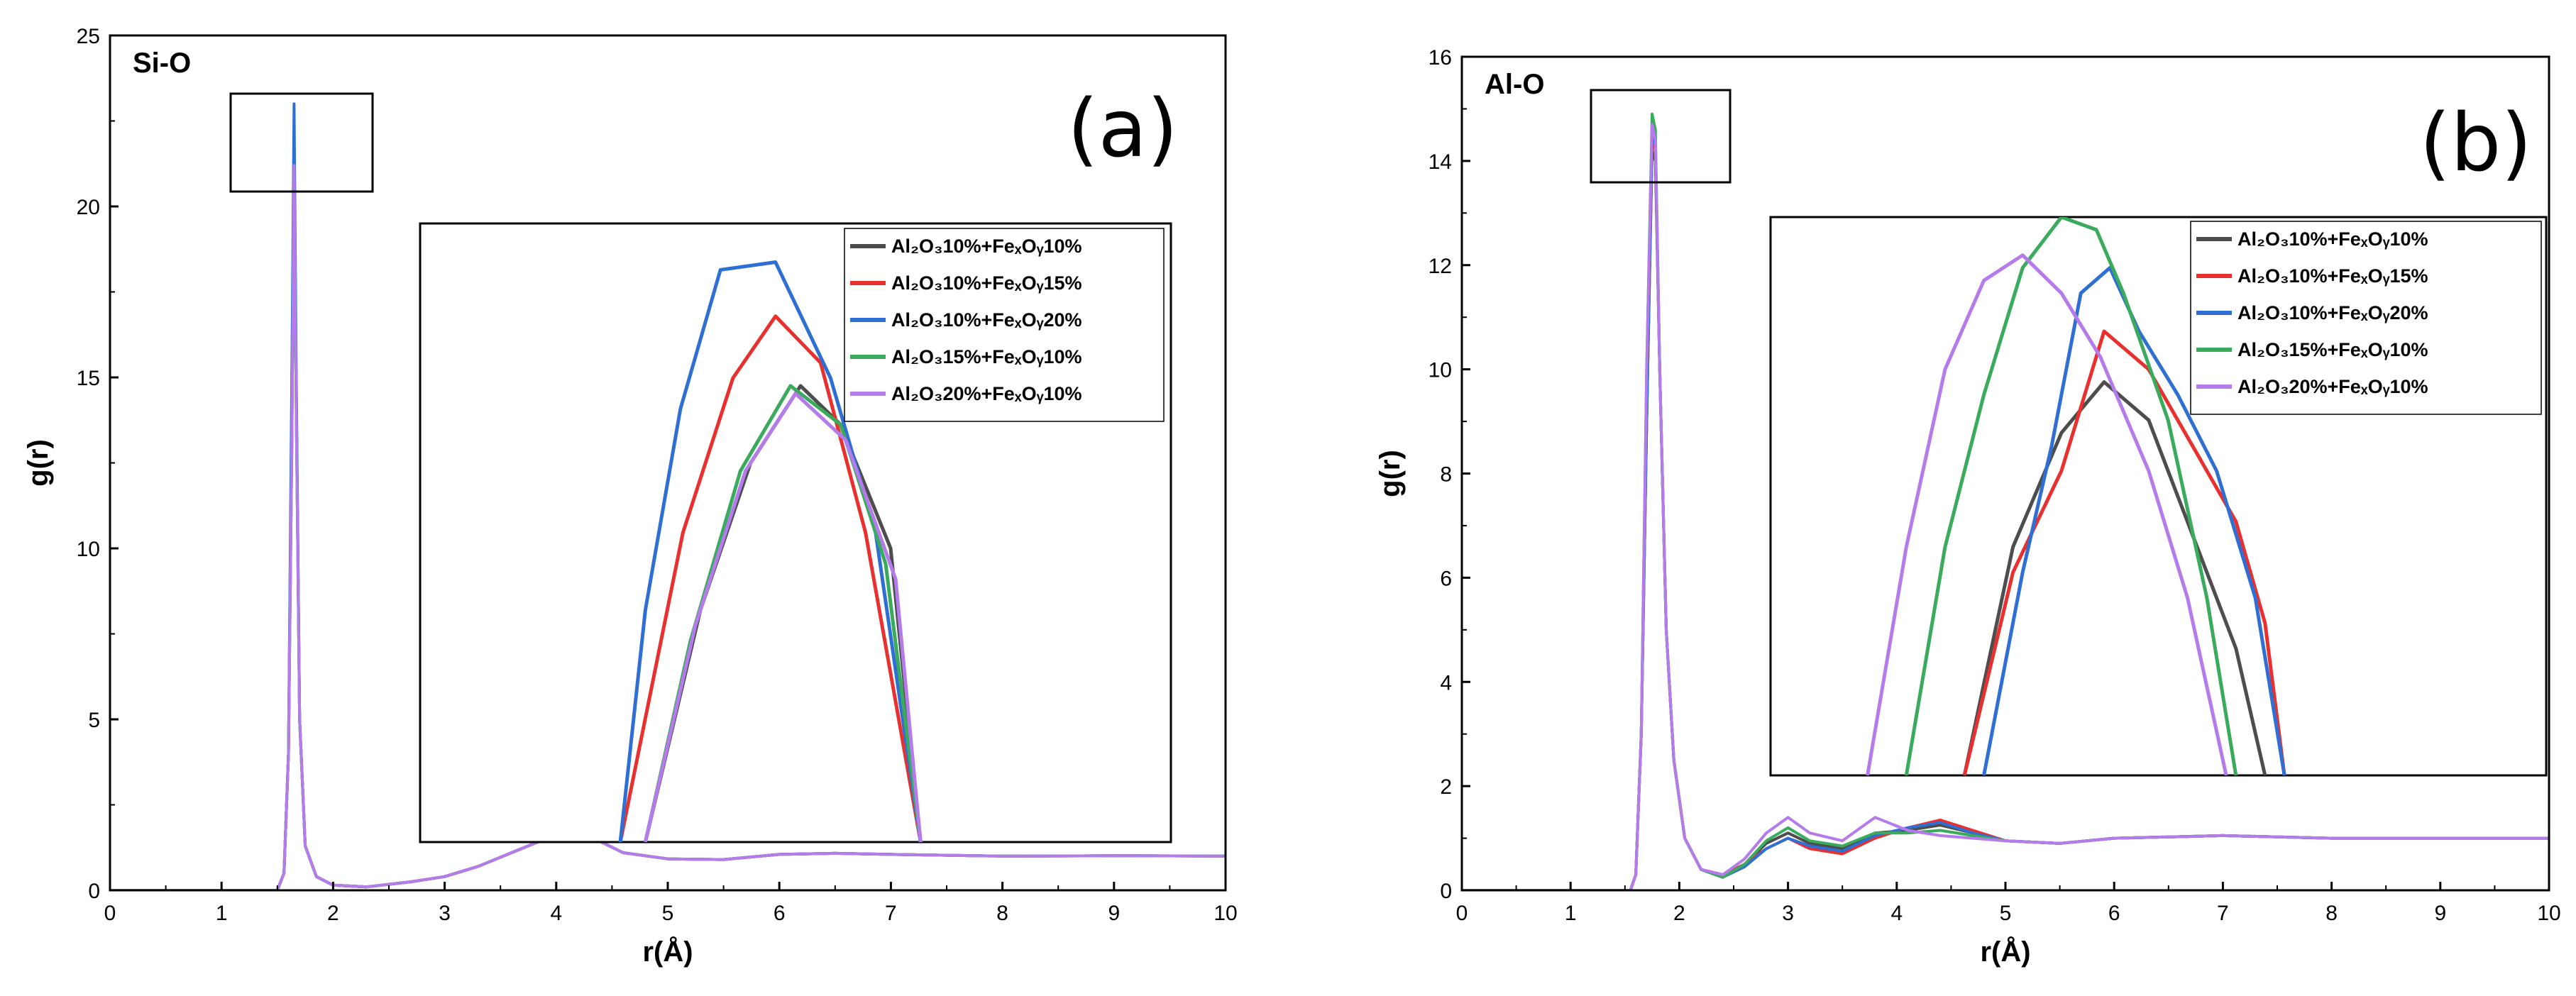 The image size is (2576, 996). I want to click on panel-label: (a), so click(1122, 129).